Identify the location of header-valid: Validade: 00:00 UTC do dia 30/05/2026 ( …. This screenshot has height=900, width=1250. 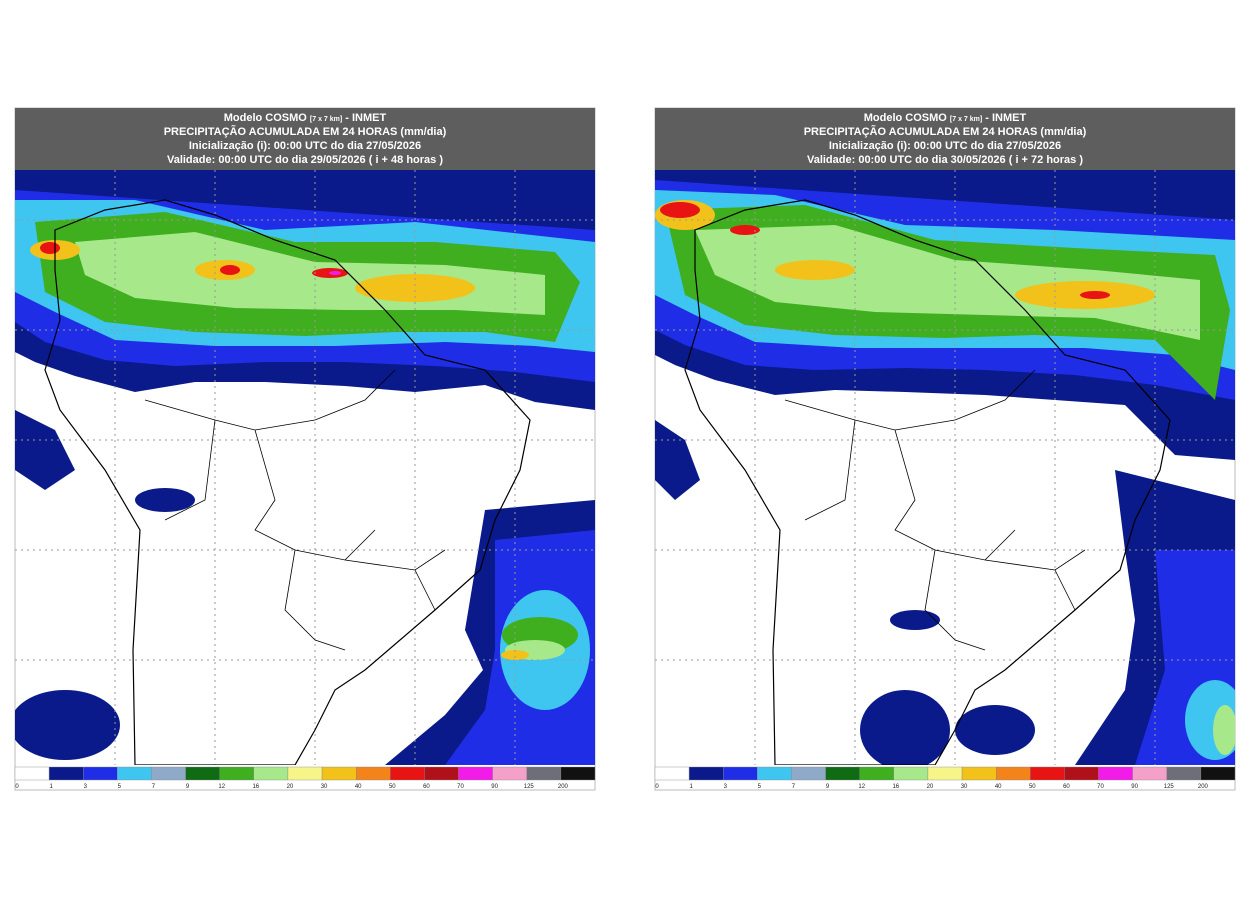
(945, 160).